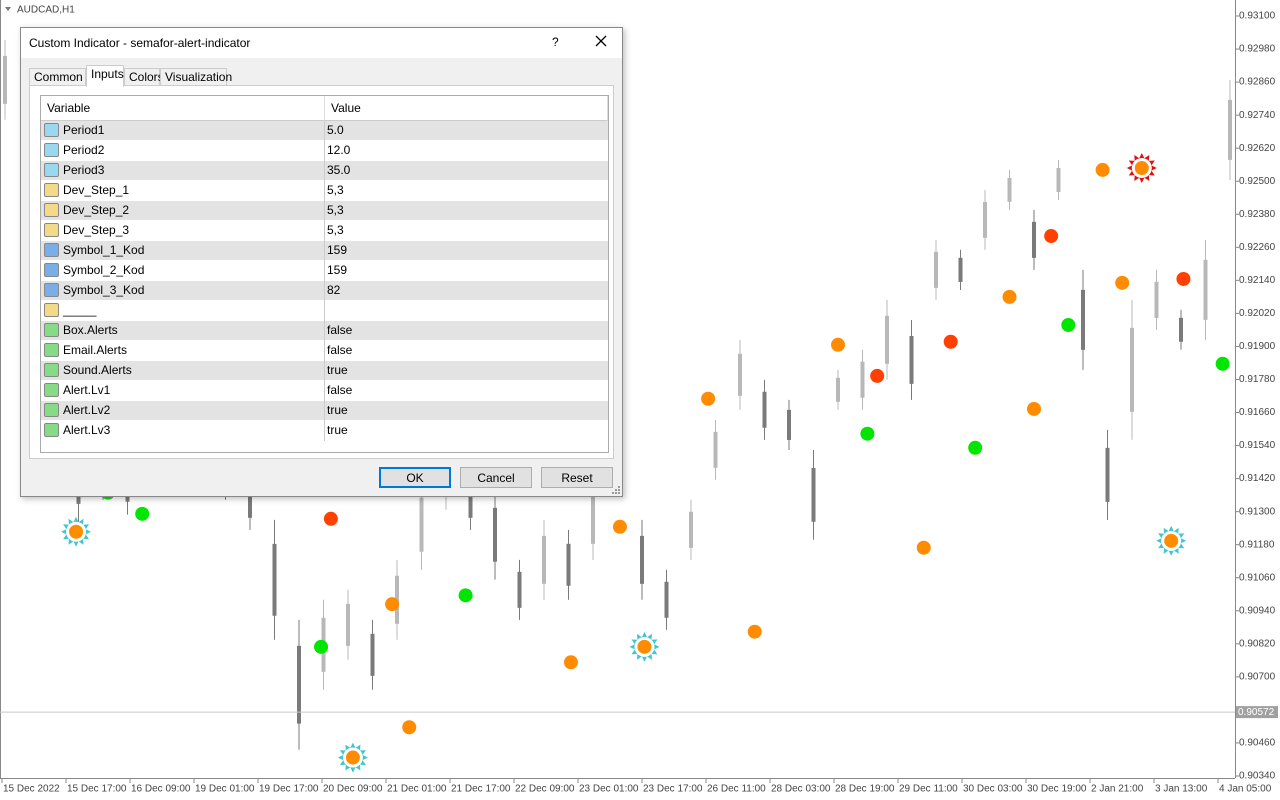  I want to click on dialog-button: Reset, so click(577, 477).